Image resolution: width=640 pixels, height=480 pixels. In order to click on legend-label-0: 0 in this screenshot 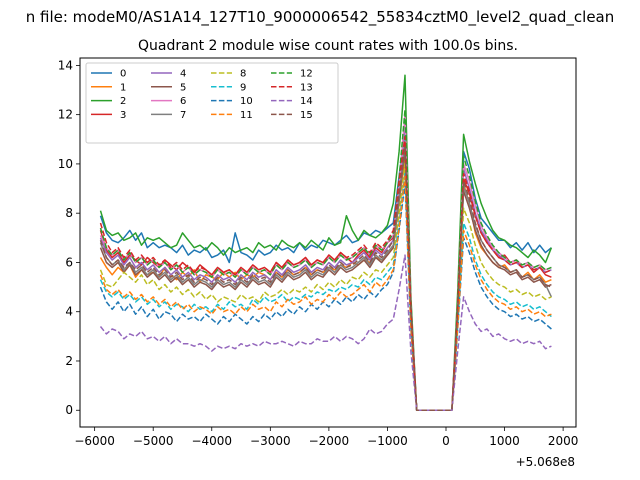, I will do `click(123, 74)`.